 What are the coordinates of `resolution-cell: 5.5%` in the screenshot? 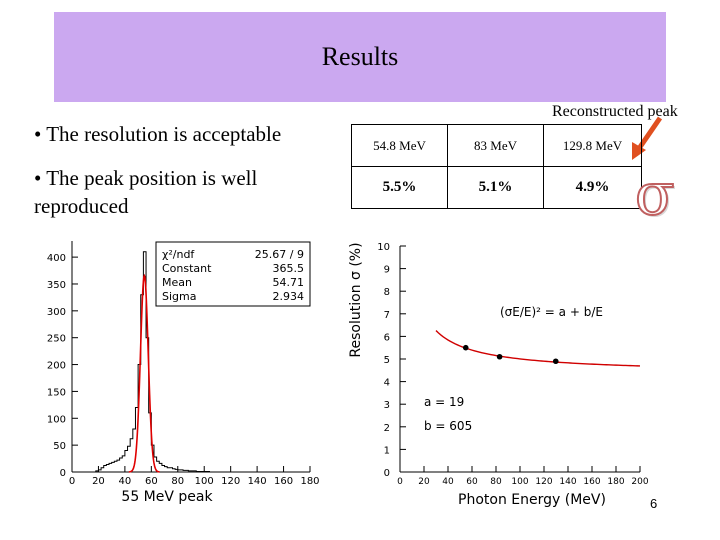 It's located at (399, 187).